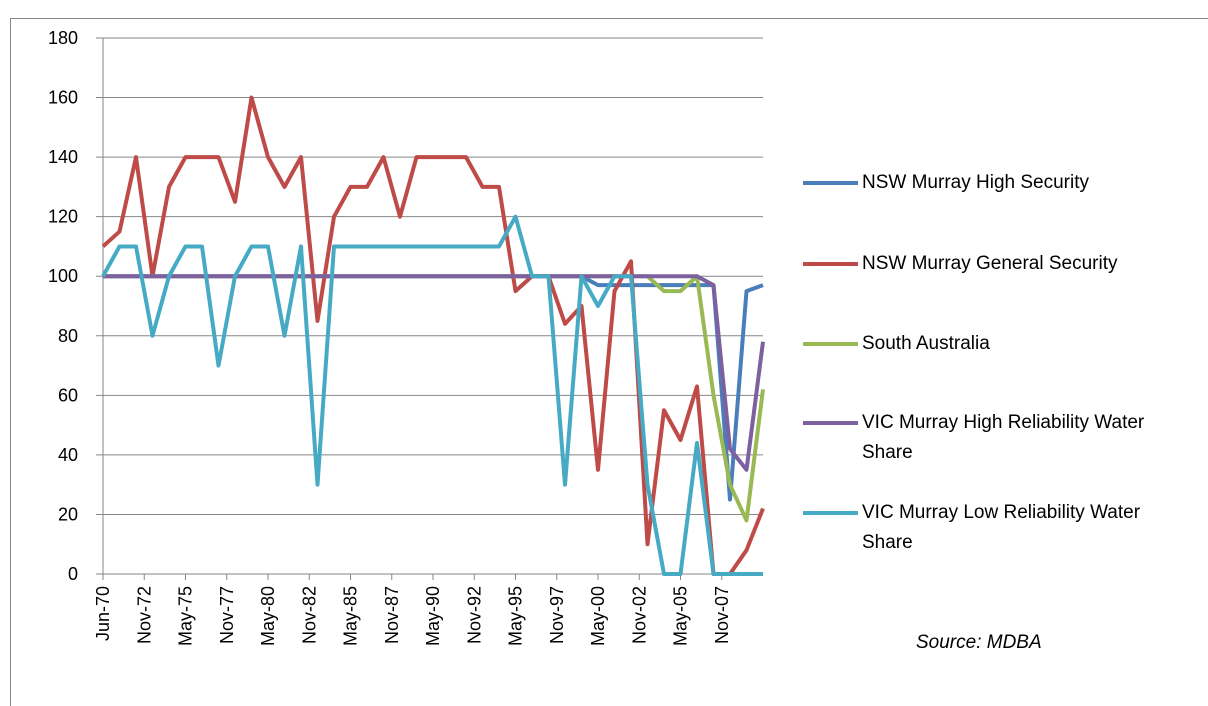 This screenshot has width=1208, height=706. Describe the element at coordinates (309, 615) in the screenshot. I see `x-tick-label: Nov-82` at that location.